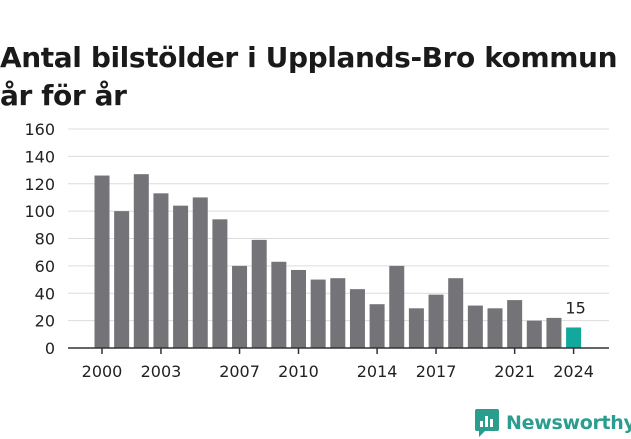 This screenshot has width=631, height=439. Describe the element at coordinates (475, 326) in the screenshot. I see `bar-2019` at that location.